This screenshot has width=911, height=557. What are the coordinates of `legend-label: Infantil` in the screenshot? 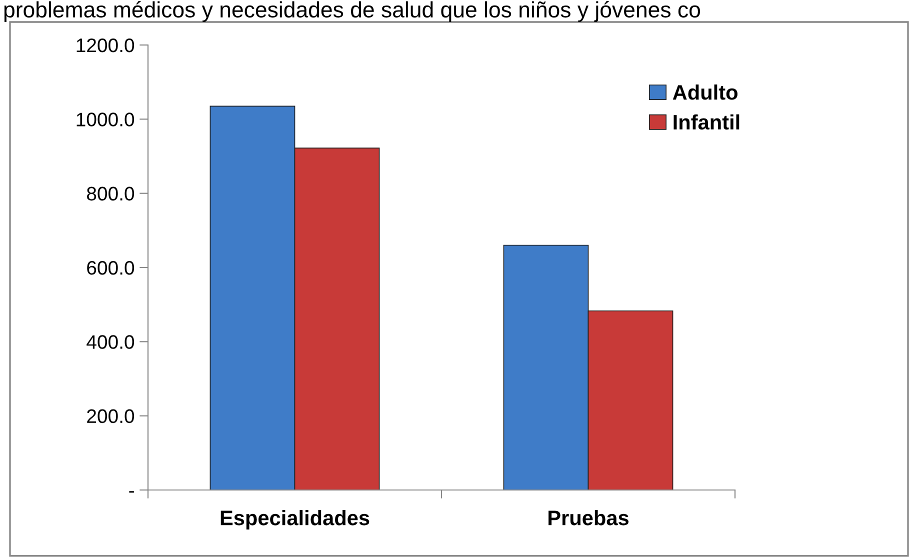 It's located at (707, 122).